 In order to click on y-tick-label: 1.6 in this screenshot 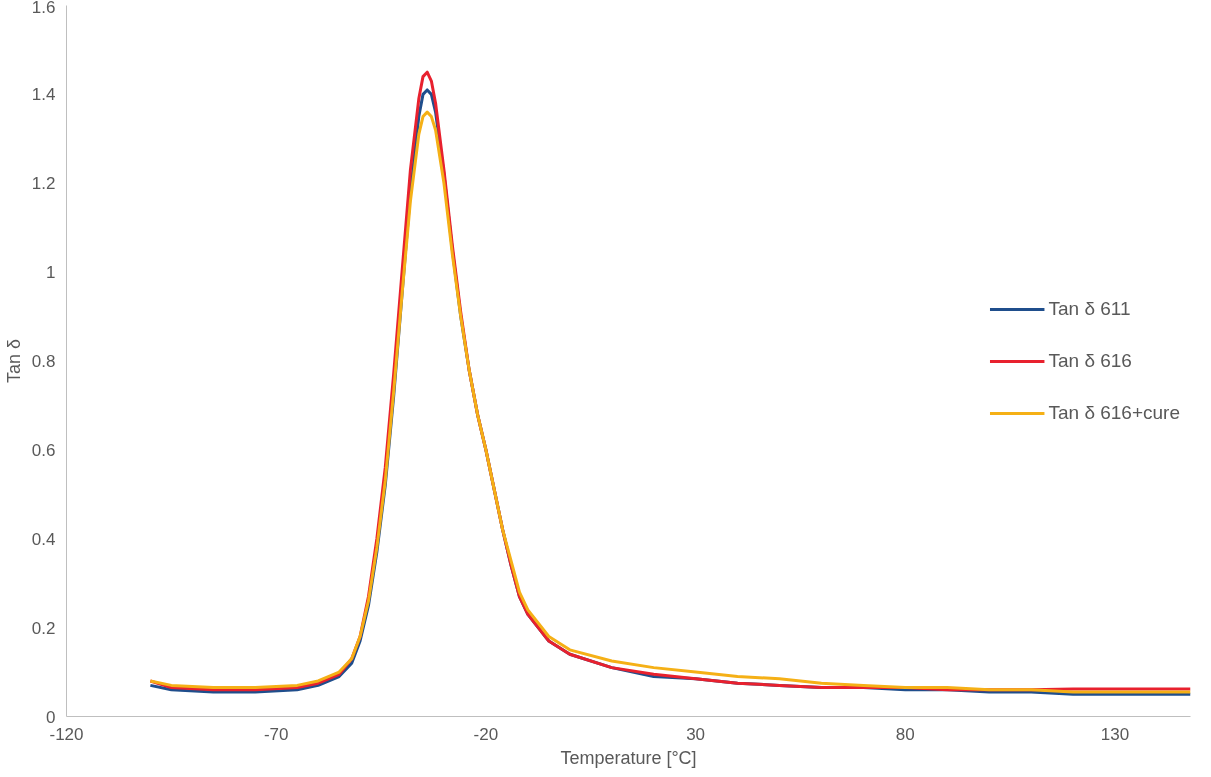, I will do `click(43, 8)`.